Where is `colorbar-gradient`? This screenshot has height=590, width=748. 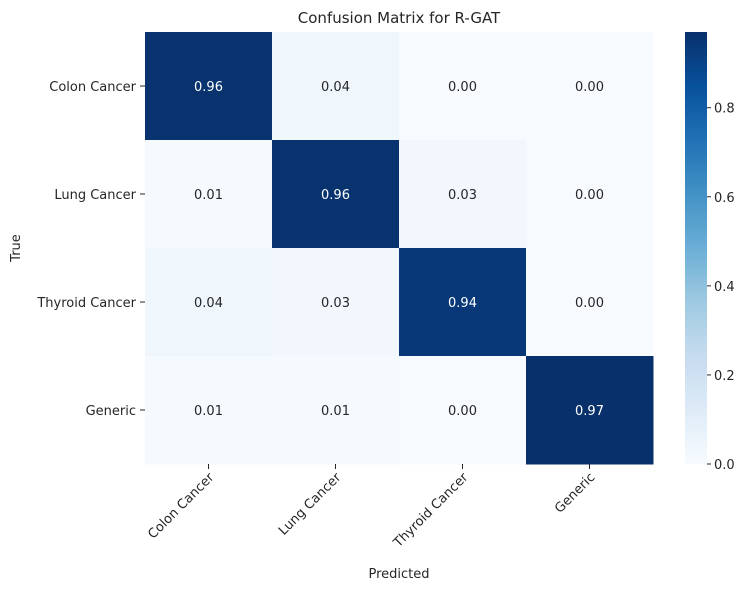 colorbar-gradient is located at coordinates (696, 248).